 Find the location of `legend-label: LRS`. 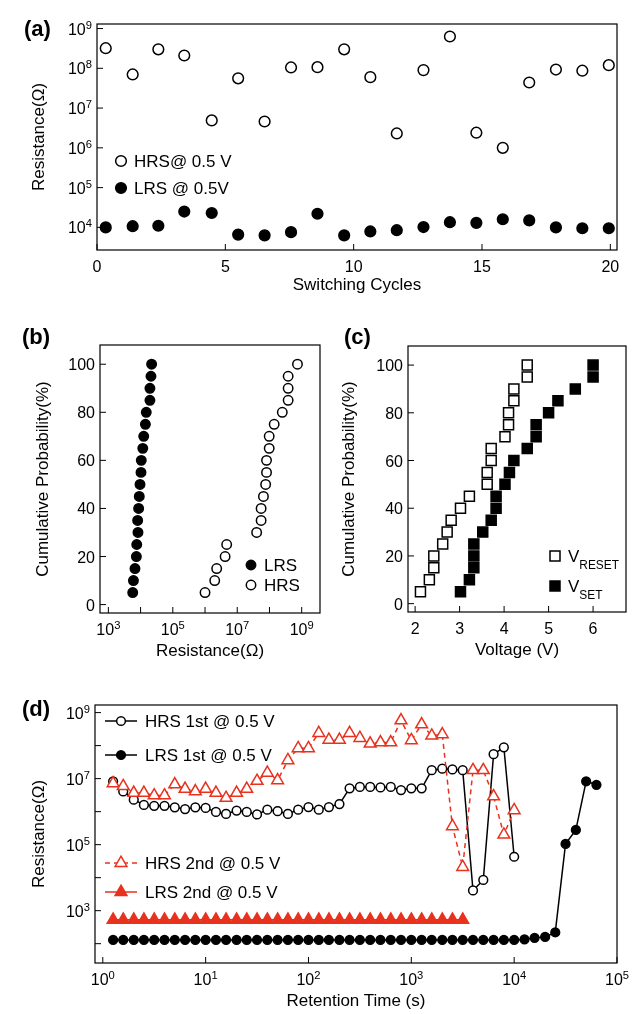

legend-label: LRS is located at coordinates (281, 565).